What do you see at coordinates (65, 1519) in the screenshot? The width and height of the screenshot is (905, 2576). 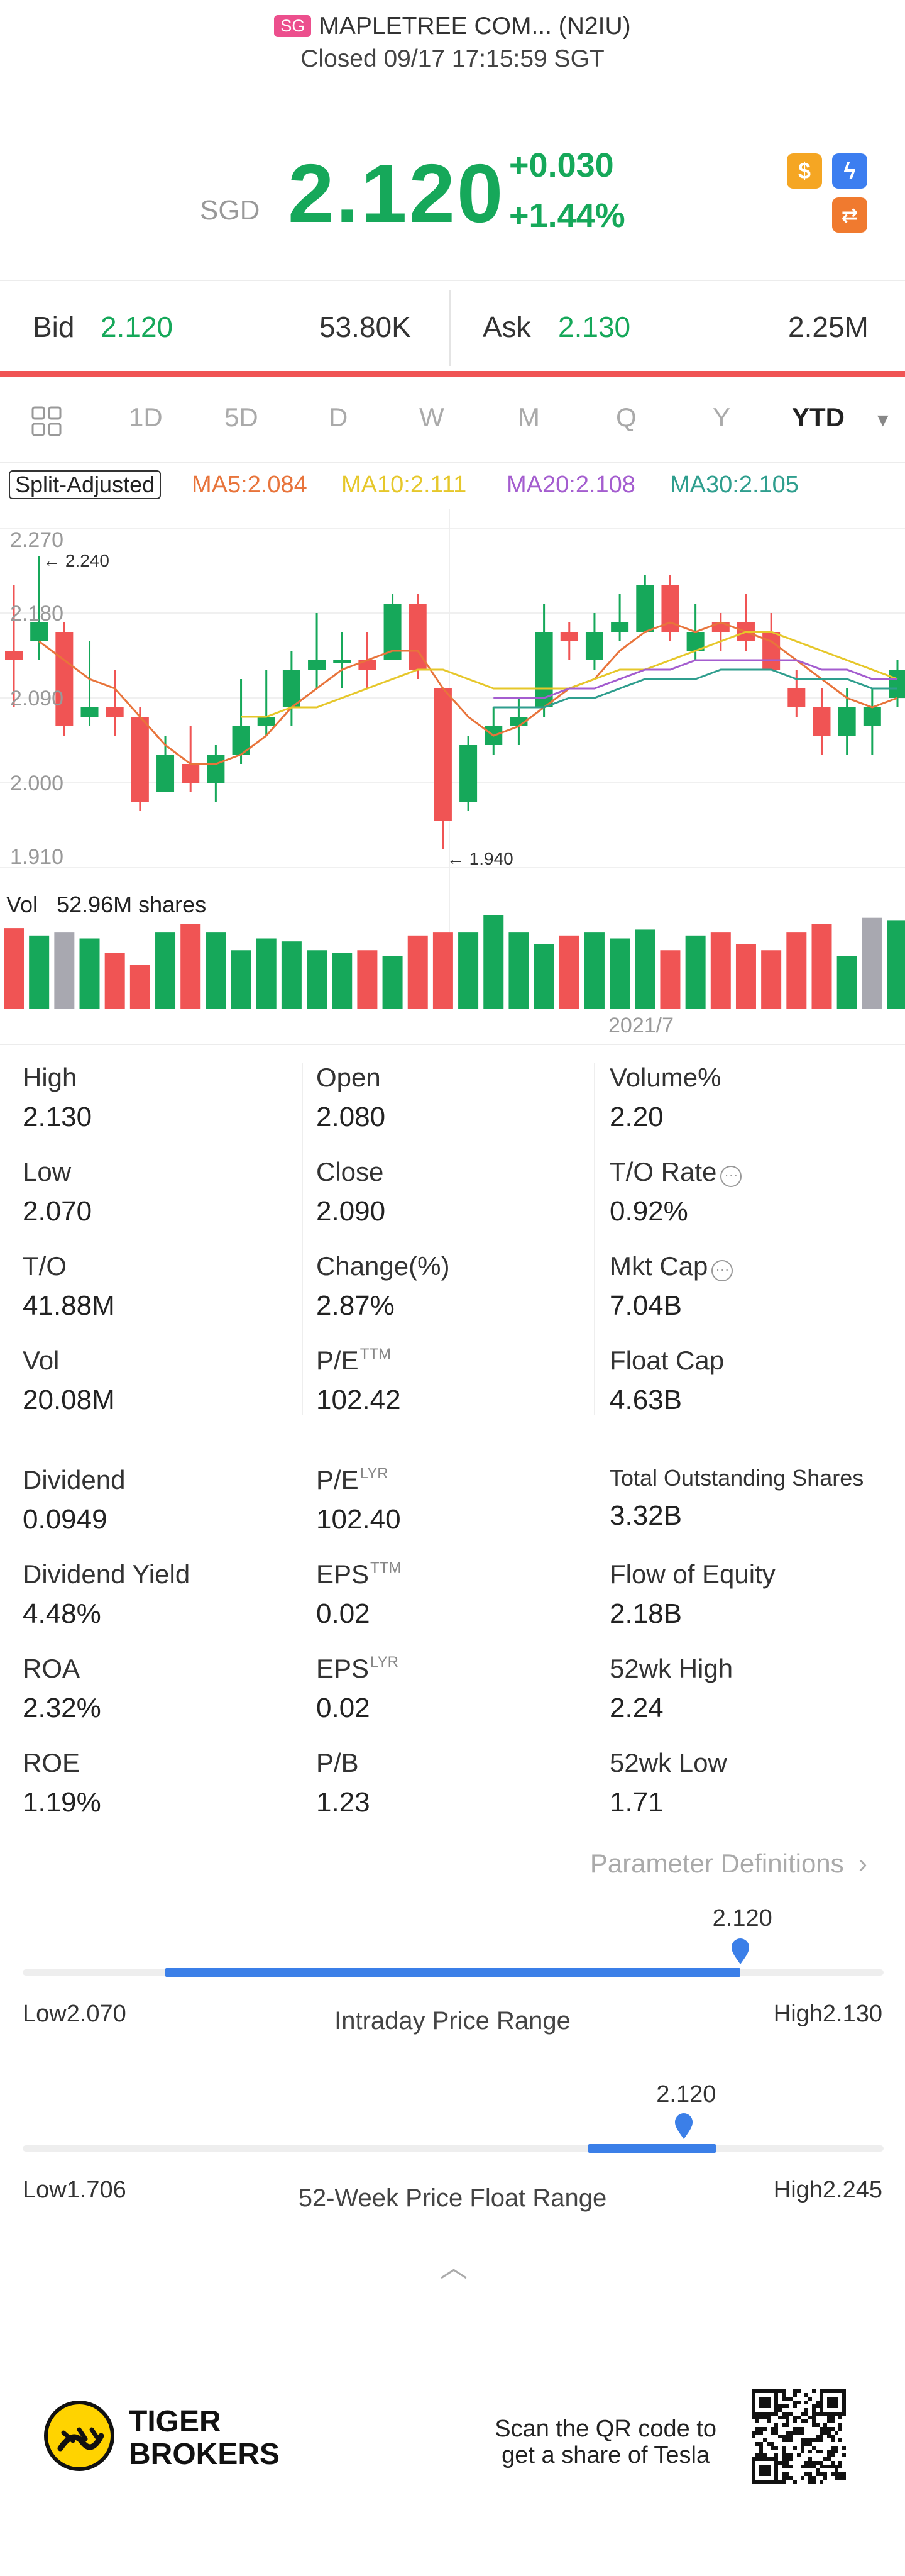 I see `stat-value: 0.0949` at bounding box center [65, 1519].